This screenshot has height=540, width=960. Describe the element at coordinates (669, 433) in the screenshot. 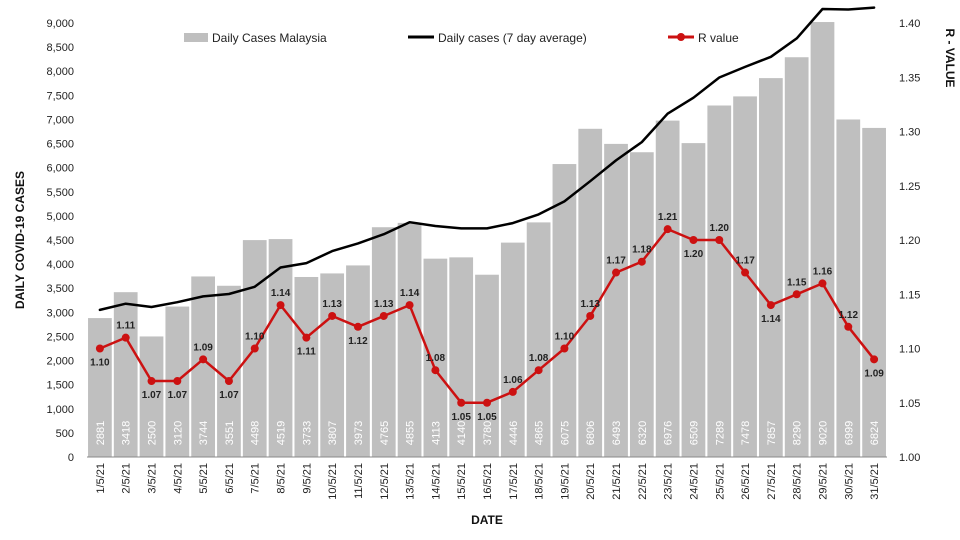

I see `bar-value-label: 6976` at that location.